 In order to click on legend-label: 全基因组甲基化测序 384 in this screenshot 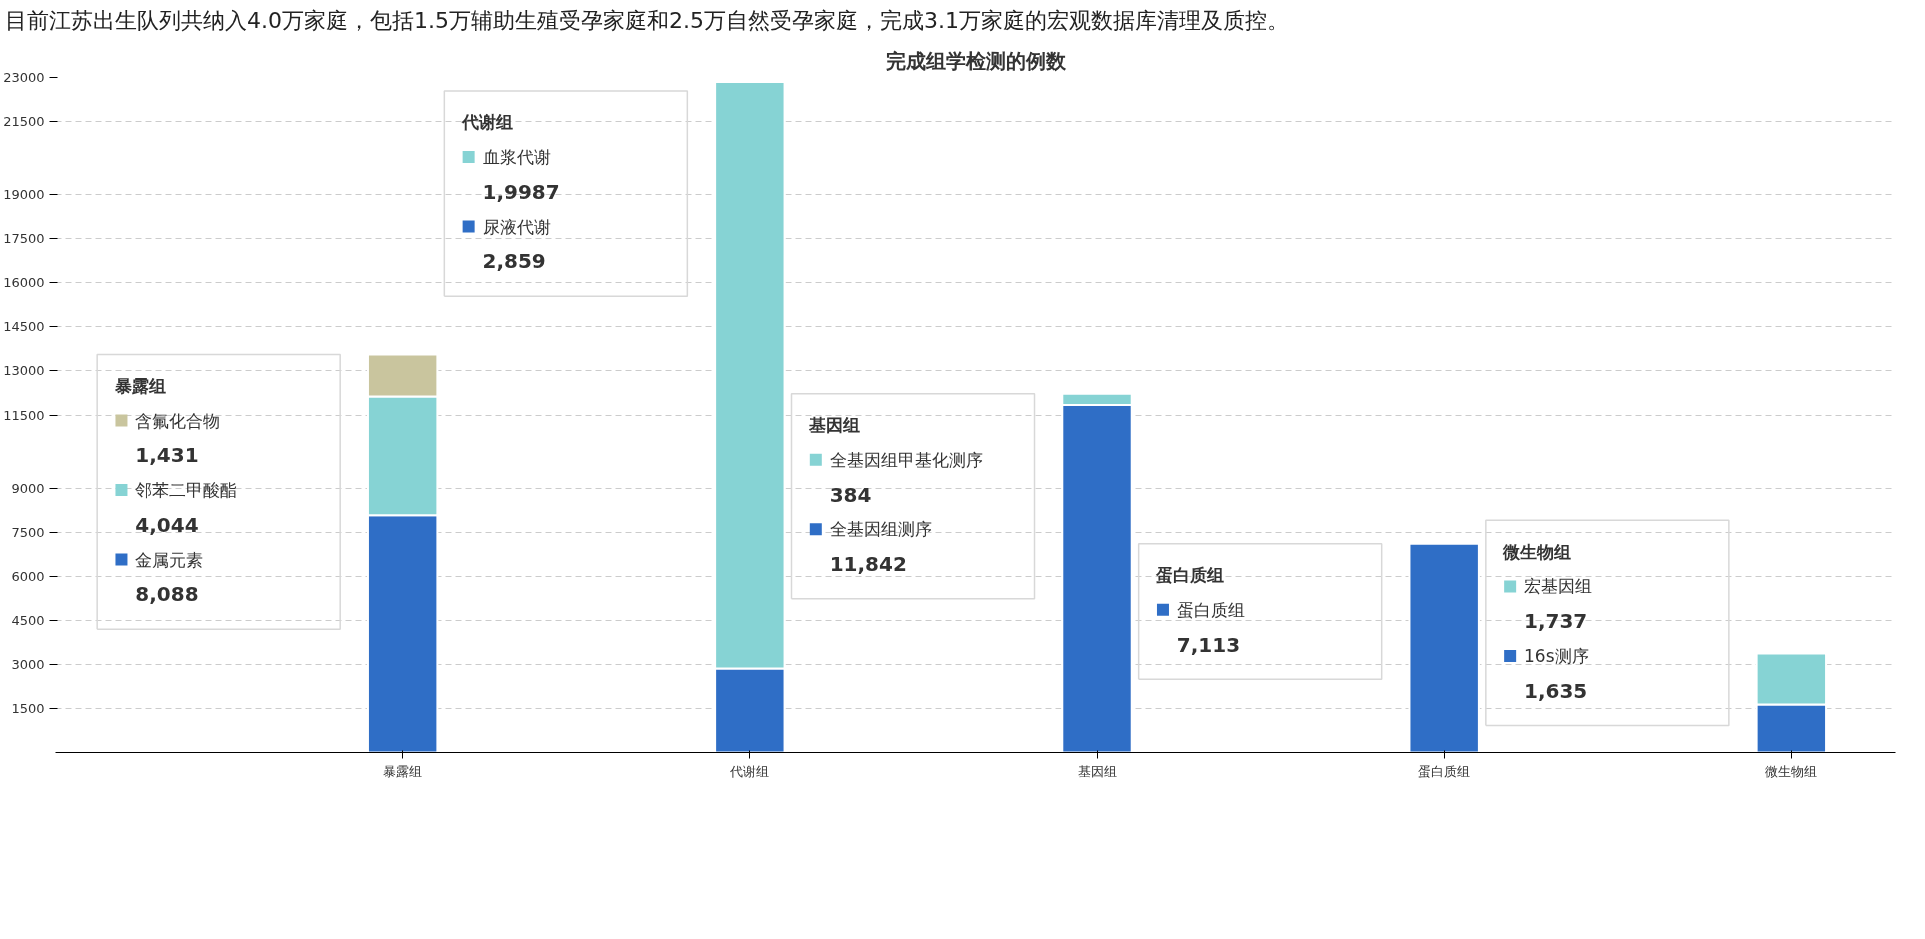, I will do `click(906, 478)`.